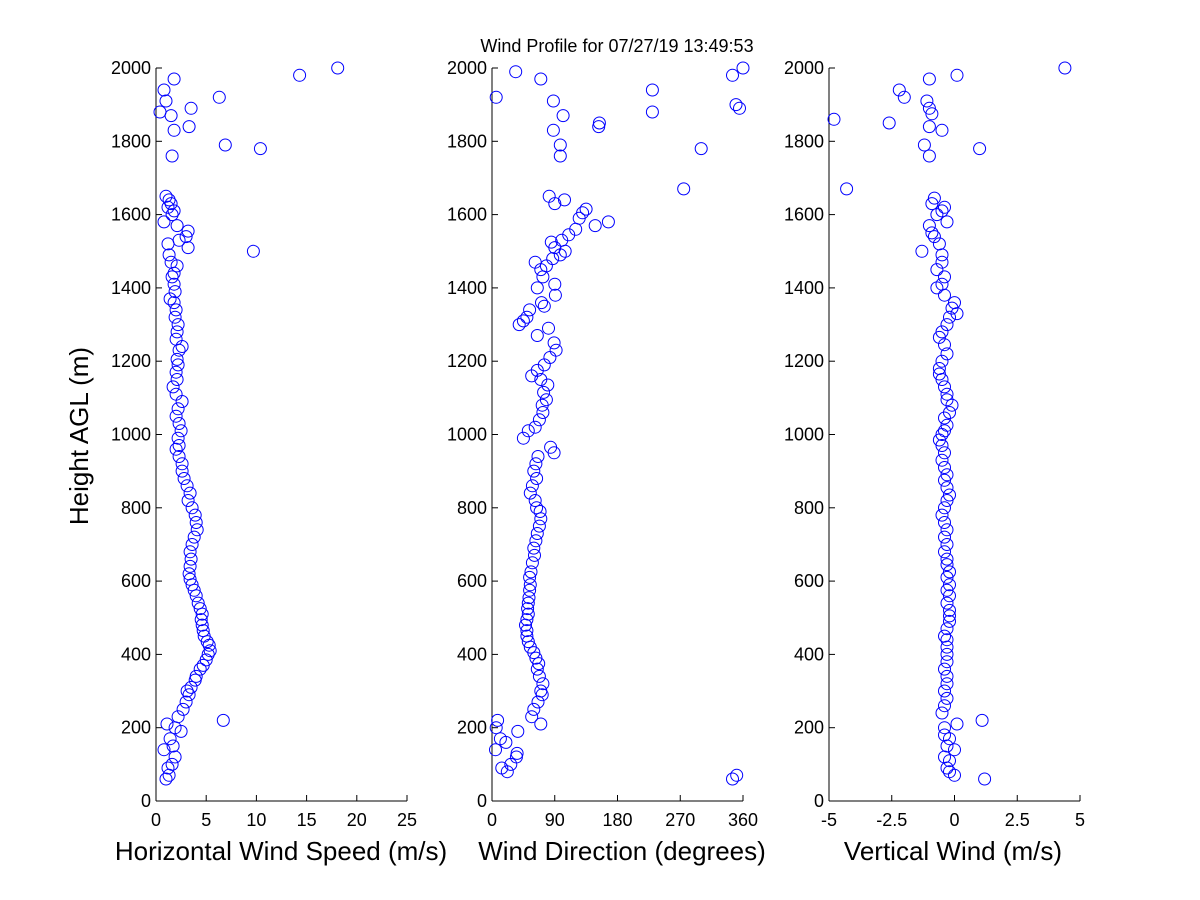  What do you see at coordinates (131, 288) in the screenshot?
I see `y-tick-label: 1400` at bounding box center [131, 288].